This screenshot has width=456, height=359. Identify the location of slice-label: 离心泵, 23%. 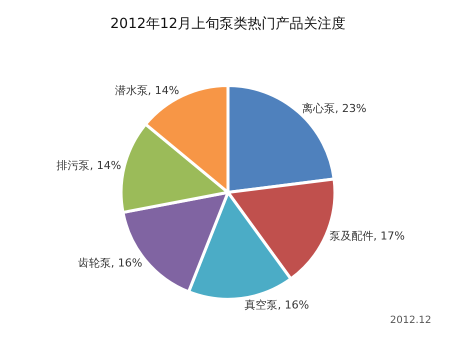
(334, 109).